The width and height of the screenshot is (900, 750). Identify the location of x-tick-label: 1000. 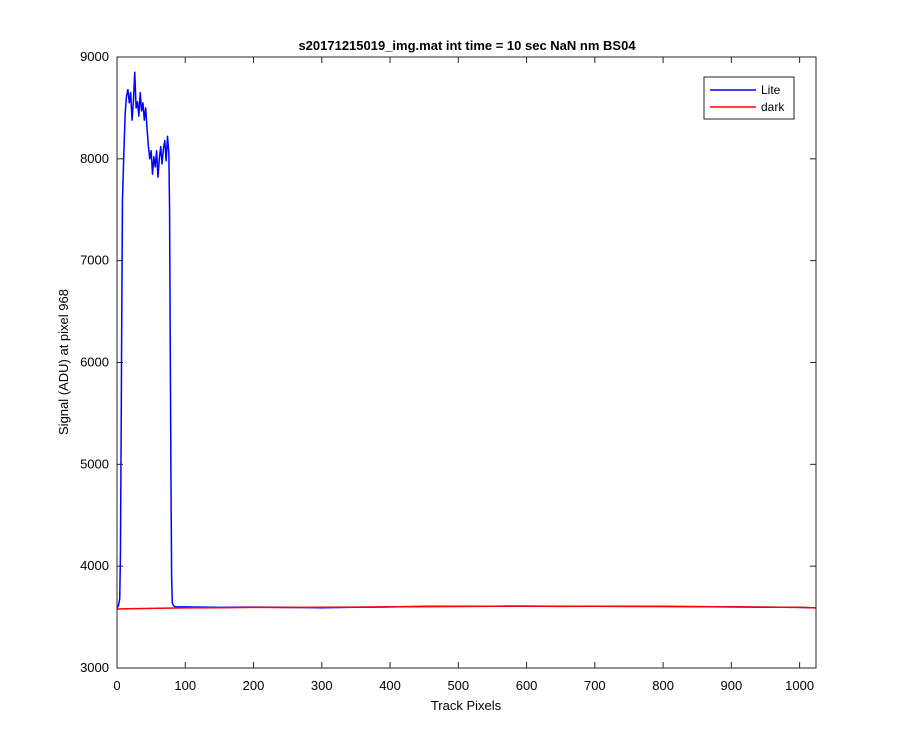
(799, 685).